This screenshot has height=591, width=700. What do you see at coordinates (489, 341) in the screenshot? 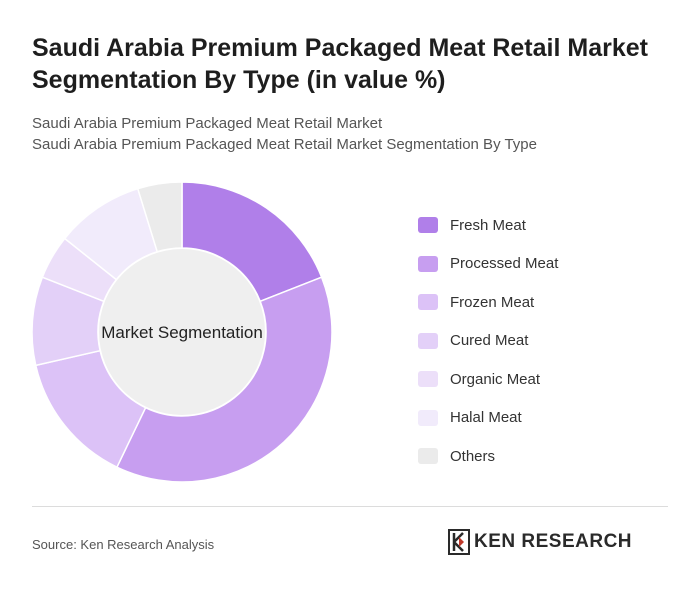
I see `legend-label: Cured Meat` at bounding box center [489, 341].